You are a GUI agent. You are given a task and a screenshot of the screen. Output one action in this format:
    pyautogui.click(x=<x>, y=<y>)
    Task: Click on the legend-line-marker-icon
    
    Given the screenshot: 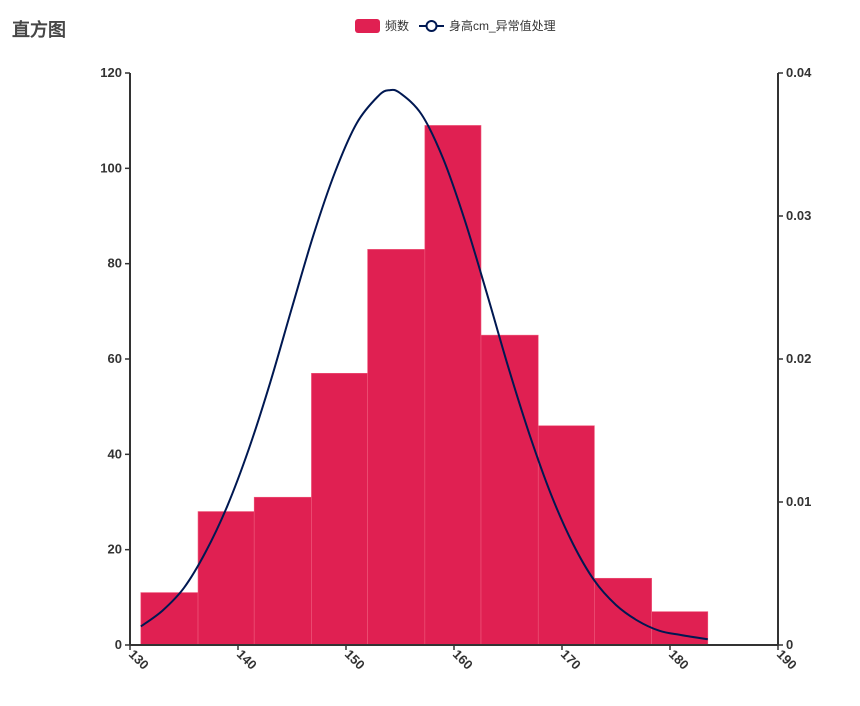 What is the action you would take?
    pyautogui.click(x=431, y=26)
    